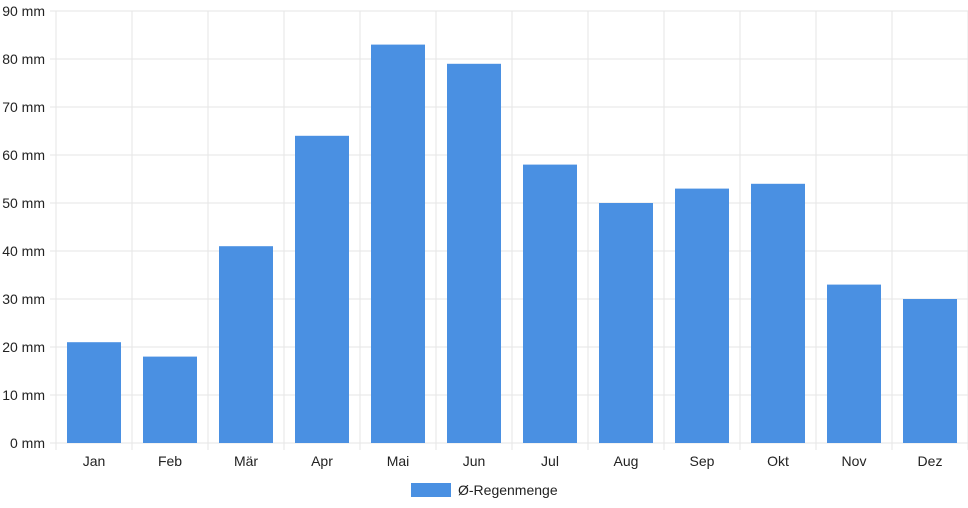  Describe the element at coordinates (170, 399) in the screenshot. I see `bar-Feb` at that location.